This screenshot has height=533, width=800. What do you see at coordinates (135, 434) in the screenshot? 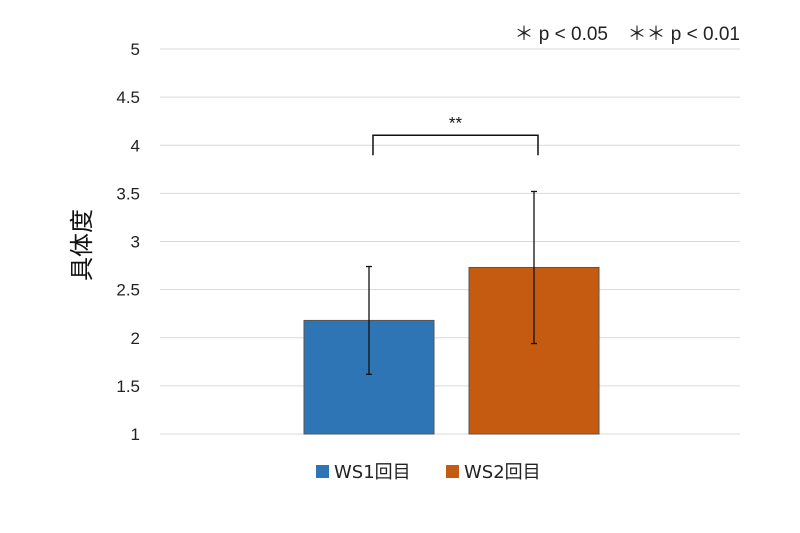
I see `y-tick-label: 1` at bounding box center [135, 434].